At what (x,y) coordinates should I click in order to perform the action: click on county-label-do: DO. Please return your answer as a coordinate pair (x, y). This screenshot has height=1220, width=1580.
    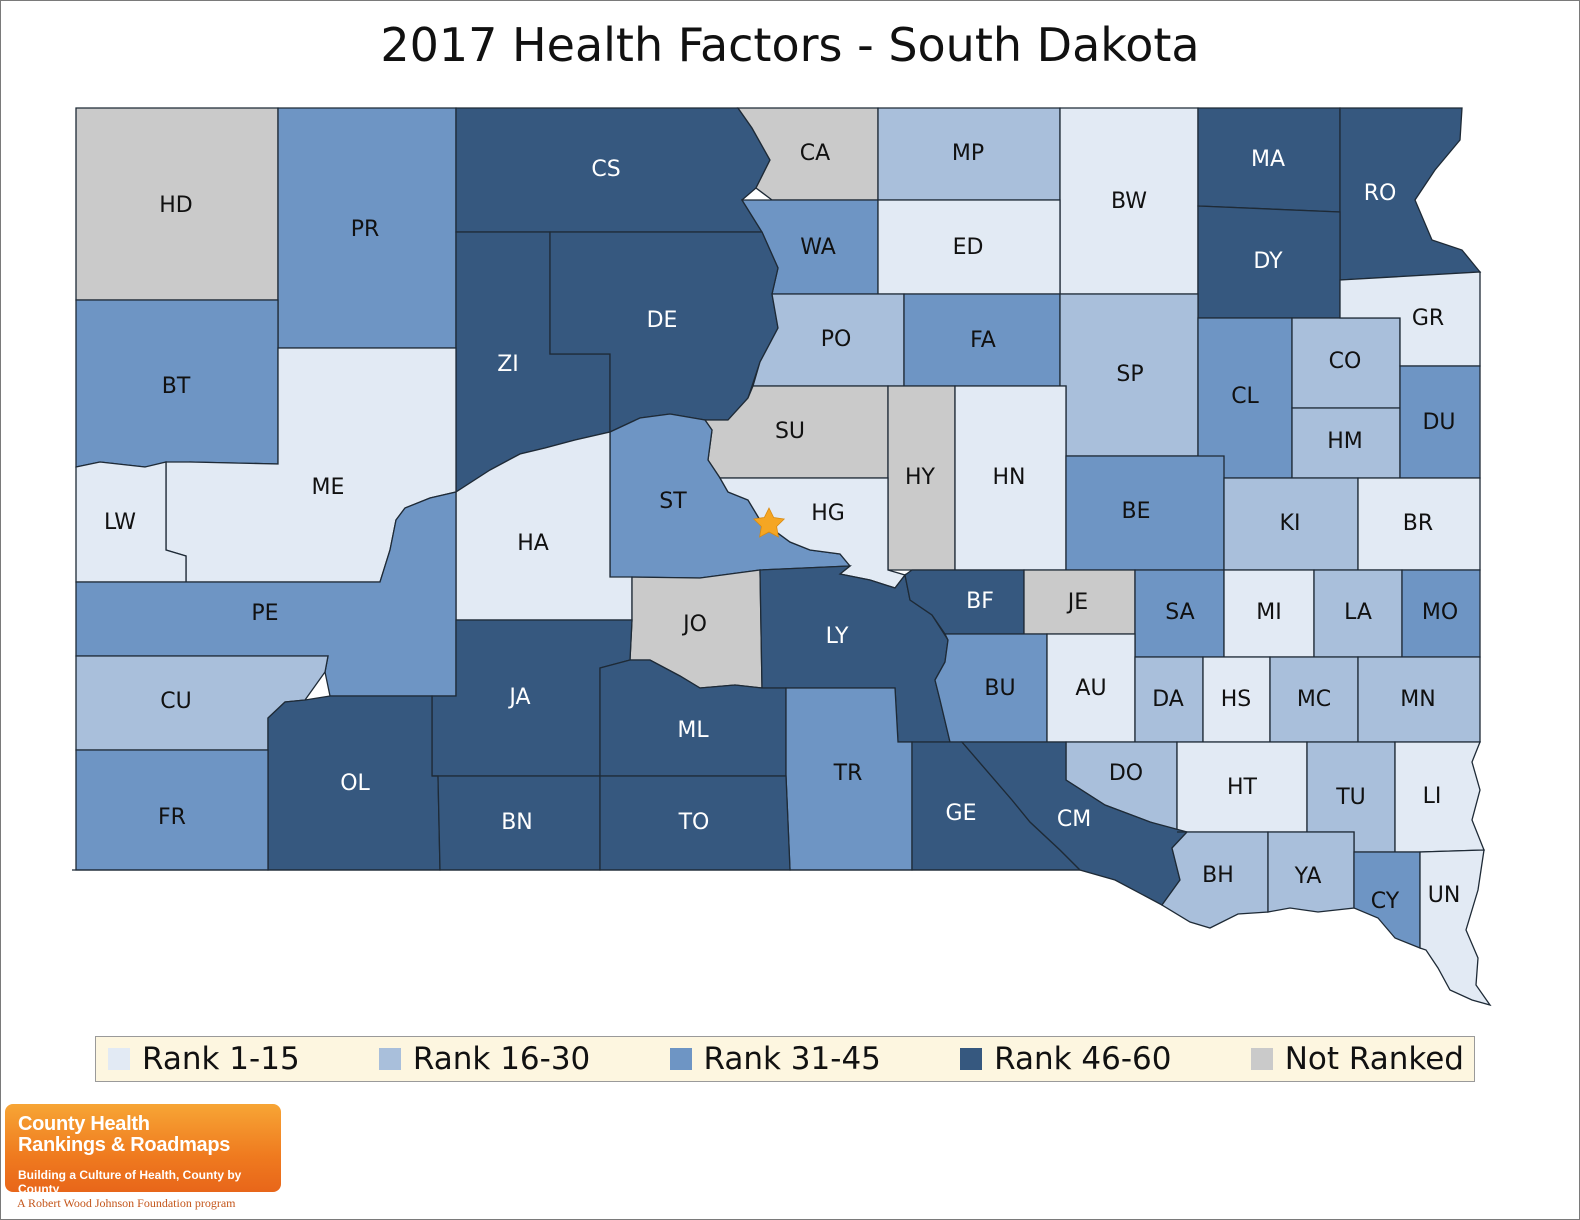
    Looking at the image, I should click on (1126, 773).